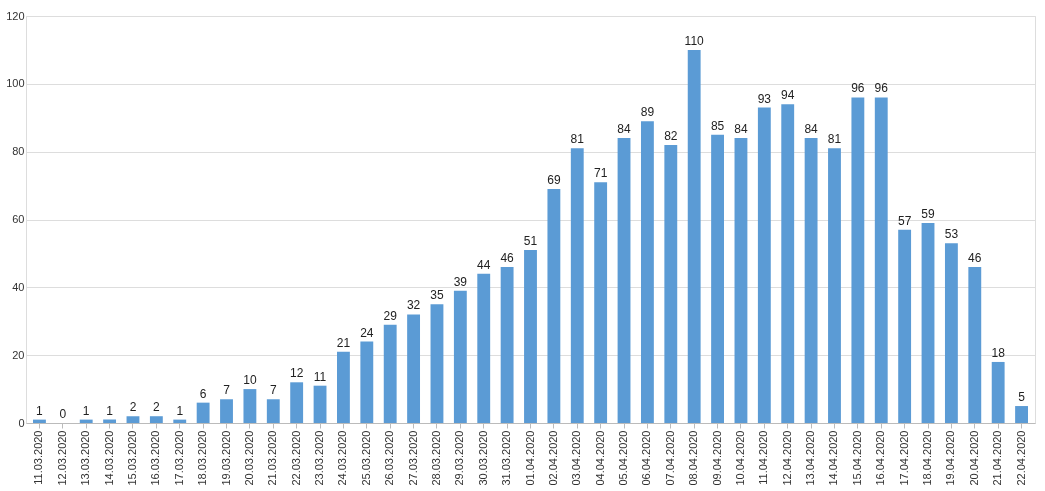 This screenshot has height=491, width=1045. Describe the element at coordinates (390, 315) in the screenshot. I see `data-label: 29` at that location.